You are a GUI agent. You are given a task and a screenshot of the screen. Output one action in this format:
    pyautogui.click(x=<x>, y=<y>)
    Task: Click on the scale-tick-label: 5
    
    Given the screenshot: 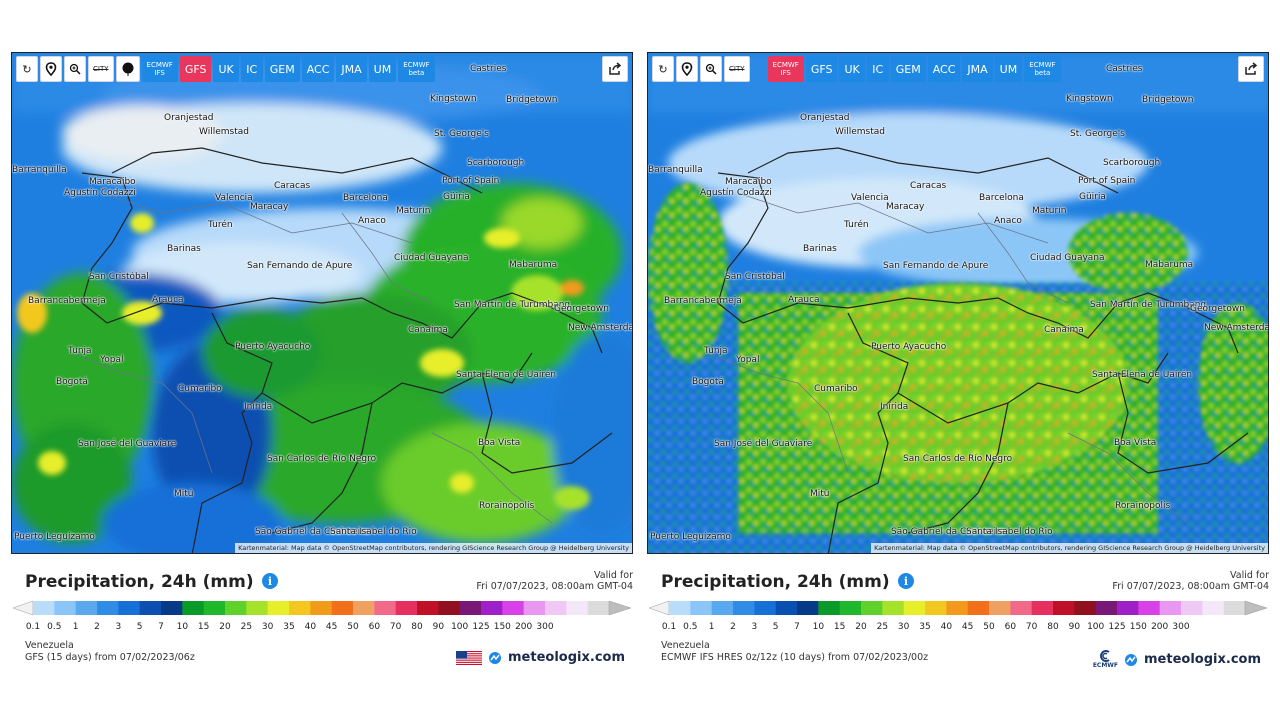 What is the action you would take?
    pyautogui.click(x=139, y=627)
    